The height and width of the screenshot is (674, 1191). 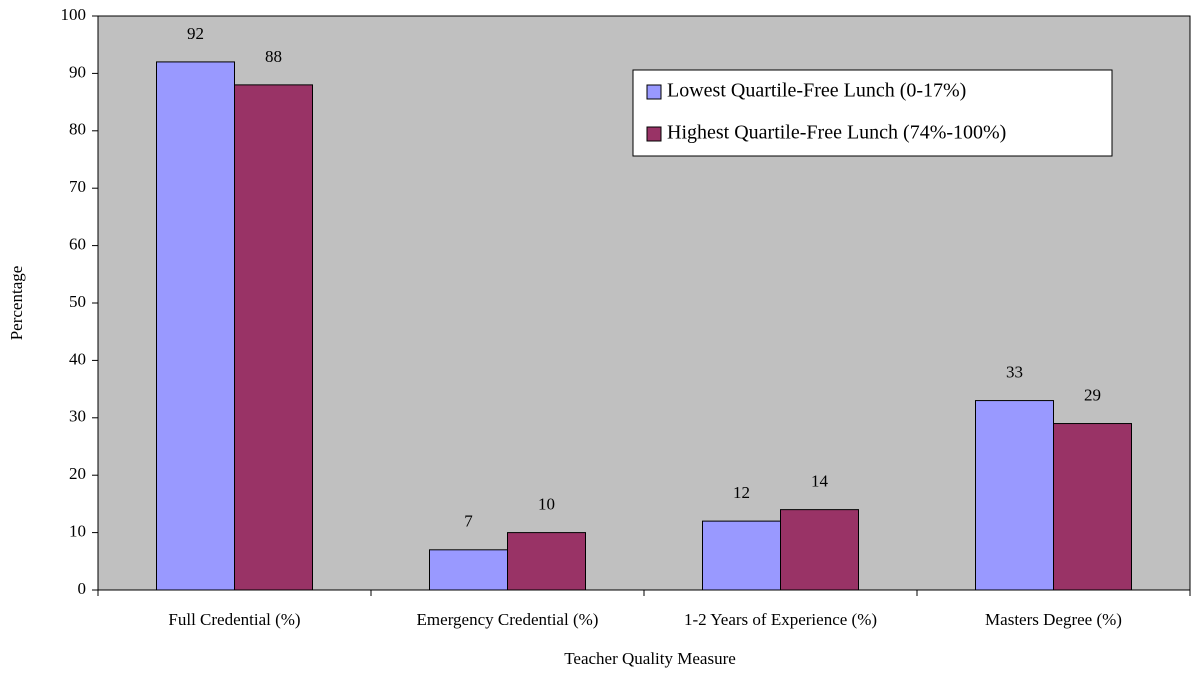 I want to click on y-tick-label: 80, so click(x=77, y=129).